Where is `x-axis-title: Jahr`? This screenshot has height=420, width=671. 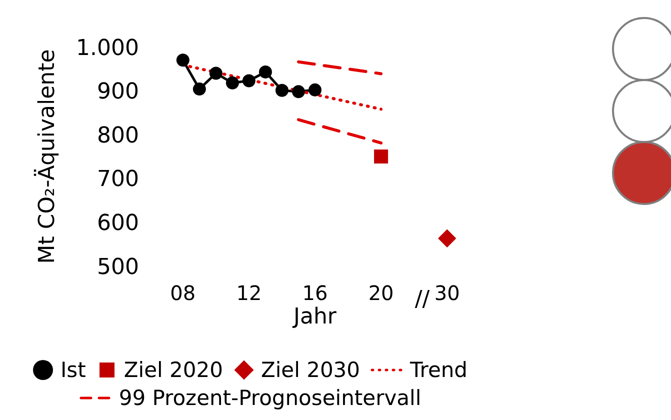
x-axis-title: Jahr is located at coordinates (315, 317).